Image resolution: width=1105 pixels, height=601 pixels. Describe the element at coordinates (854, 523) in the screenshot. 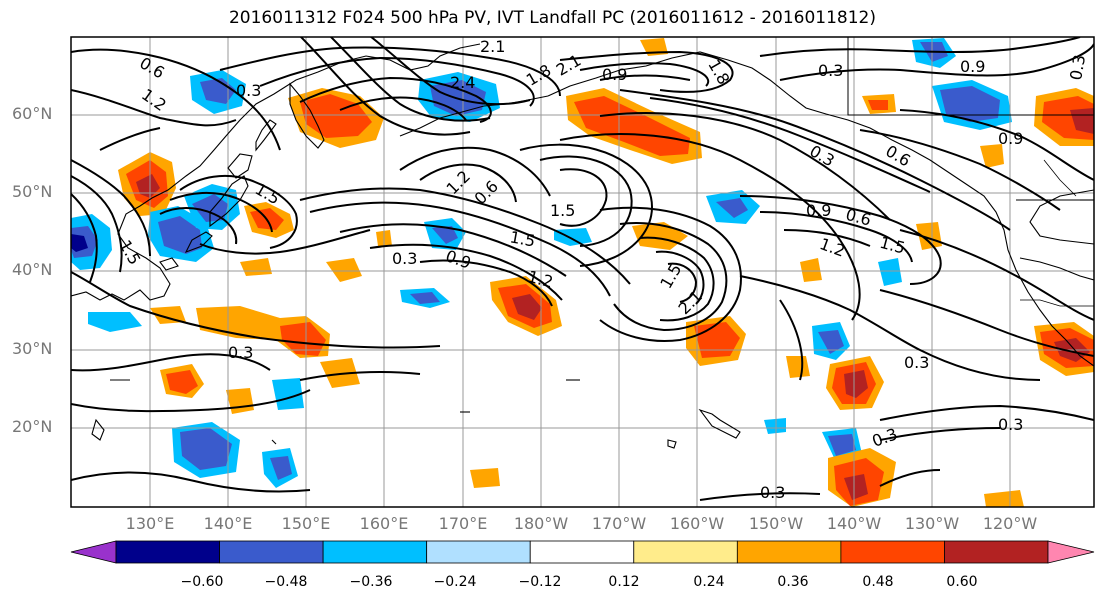

I see `lon-label: 140°W` at that location.